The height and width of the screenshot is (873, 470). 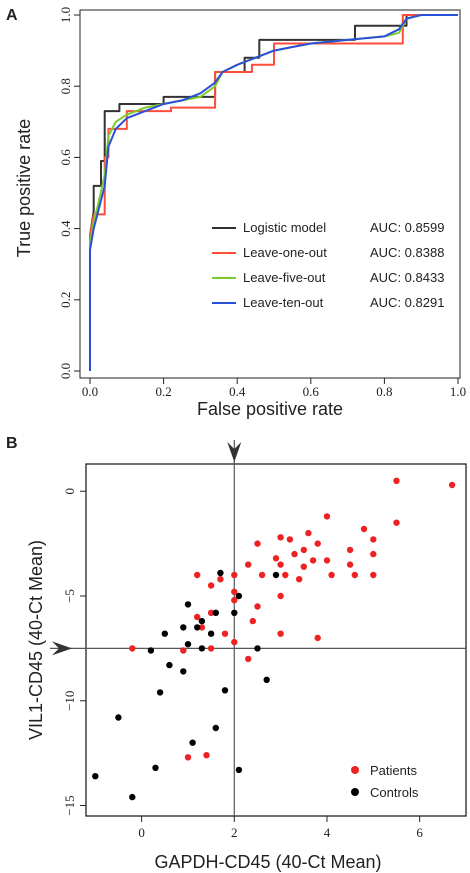 I want to click on x-tick-label: 6, so click(x=419, y=832).